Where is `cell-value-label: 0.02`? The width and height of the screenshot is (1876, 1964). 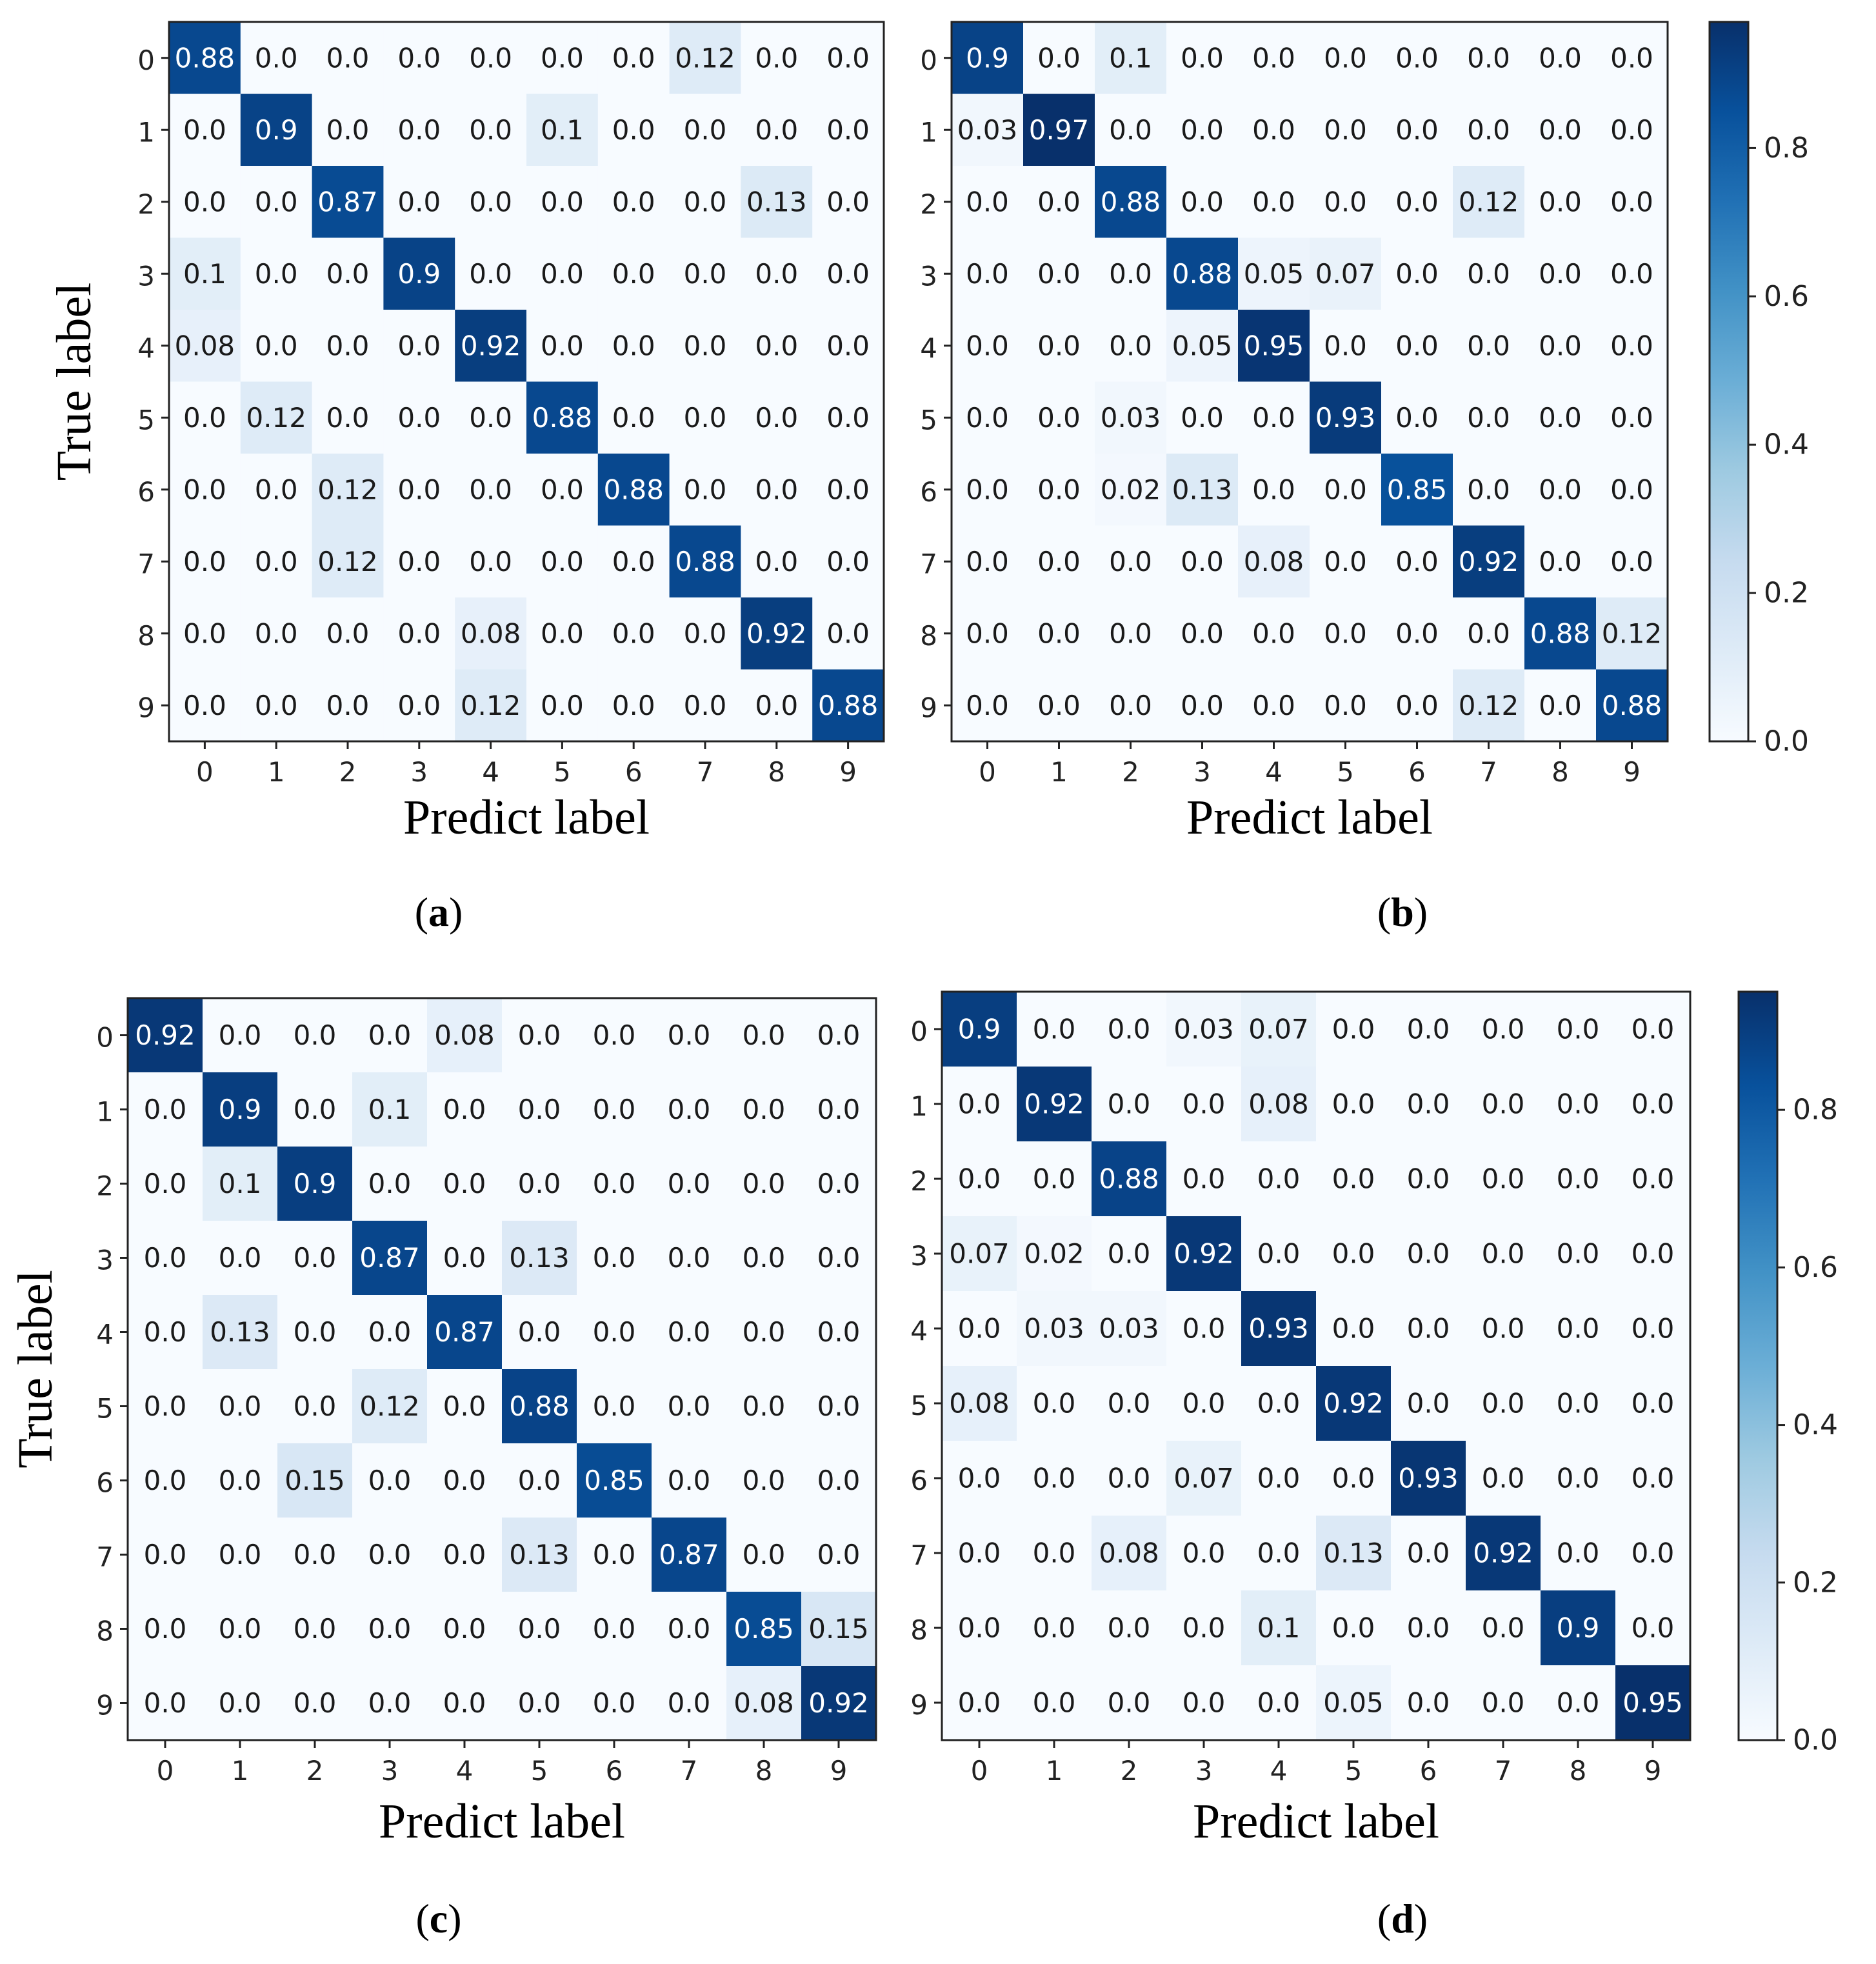
cell-value-label: 0.02 is located at coordinates (1054, 1254).